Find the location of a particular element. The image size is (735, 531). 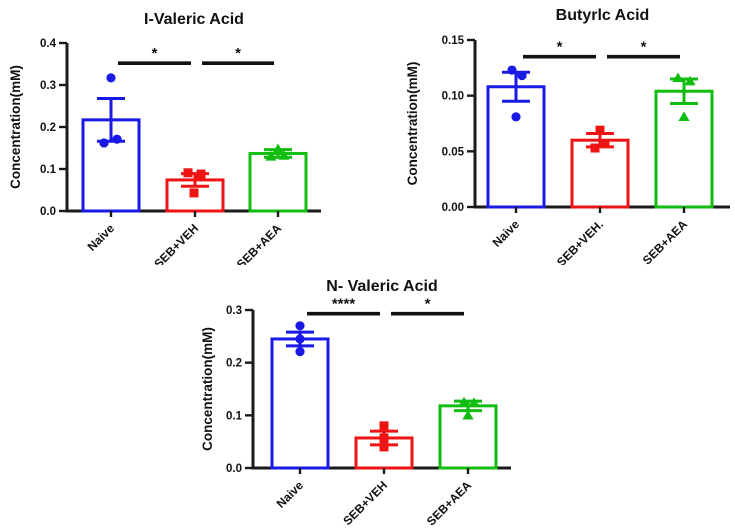

y-tick-label: 0.15 is located at coordinates (453, 41).